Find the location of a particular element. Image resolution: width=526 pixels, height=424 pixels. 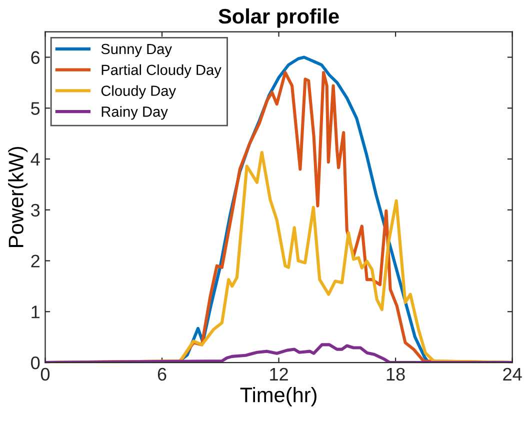

y-tick-label: 5 is located at coordinates (35, 108).